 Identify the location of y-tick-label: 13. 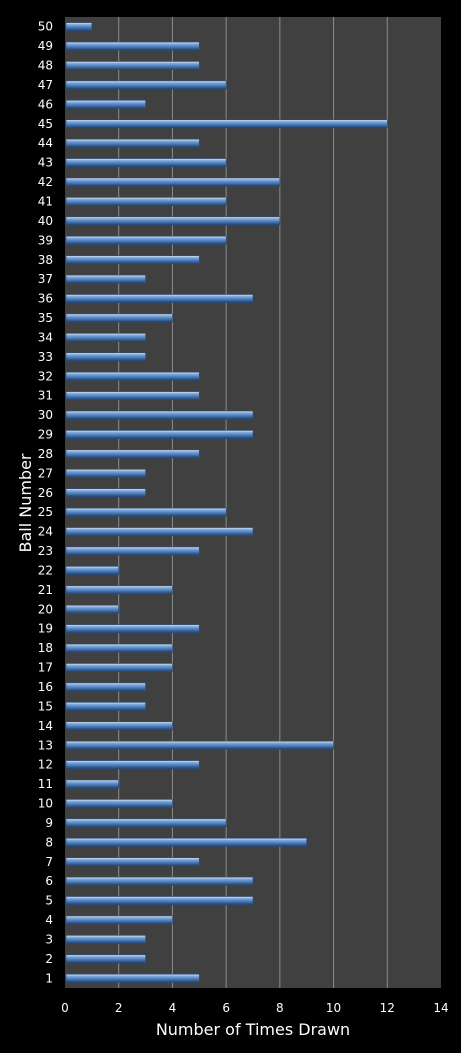
(45, 745).